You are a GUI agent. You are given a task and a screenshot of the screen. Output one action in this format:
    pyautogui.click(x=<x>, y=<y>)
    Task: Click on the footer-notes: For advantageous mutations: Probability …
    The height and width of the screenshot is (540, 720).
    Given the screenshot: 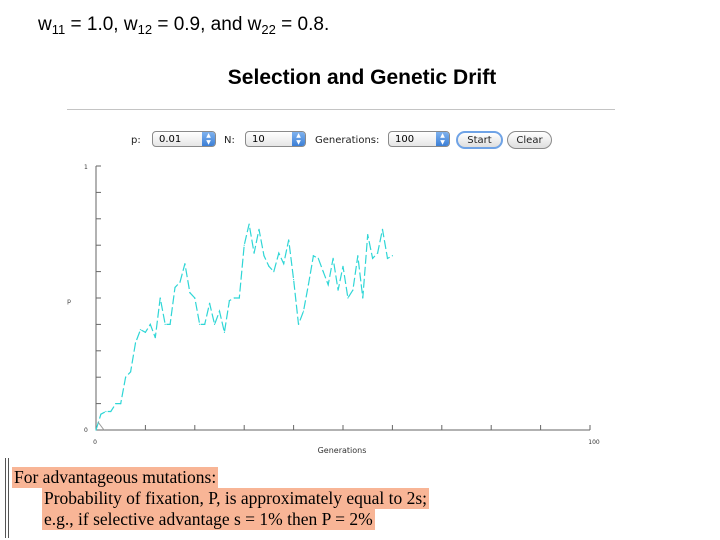 What is the action you would take?
    pyautogui.click(x=221, y=498)
    